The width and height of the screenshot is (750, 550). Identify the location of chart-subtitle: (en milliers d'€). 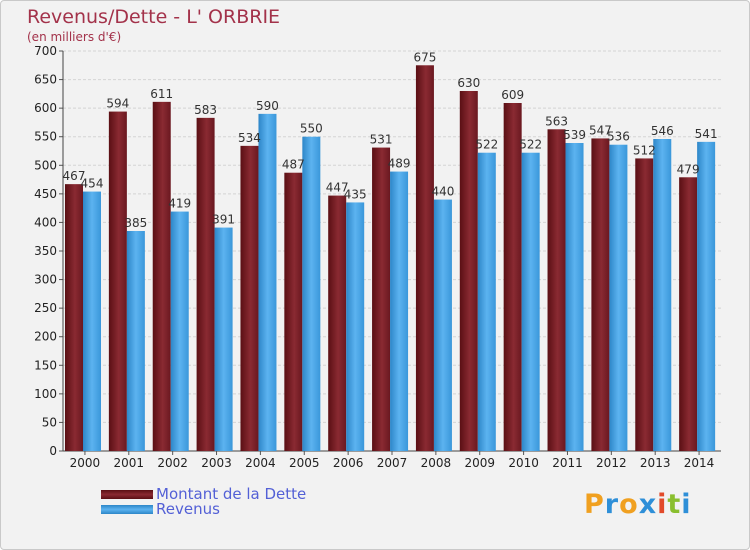
(74, 37).